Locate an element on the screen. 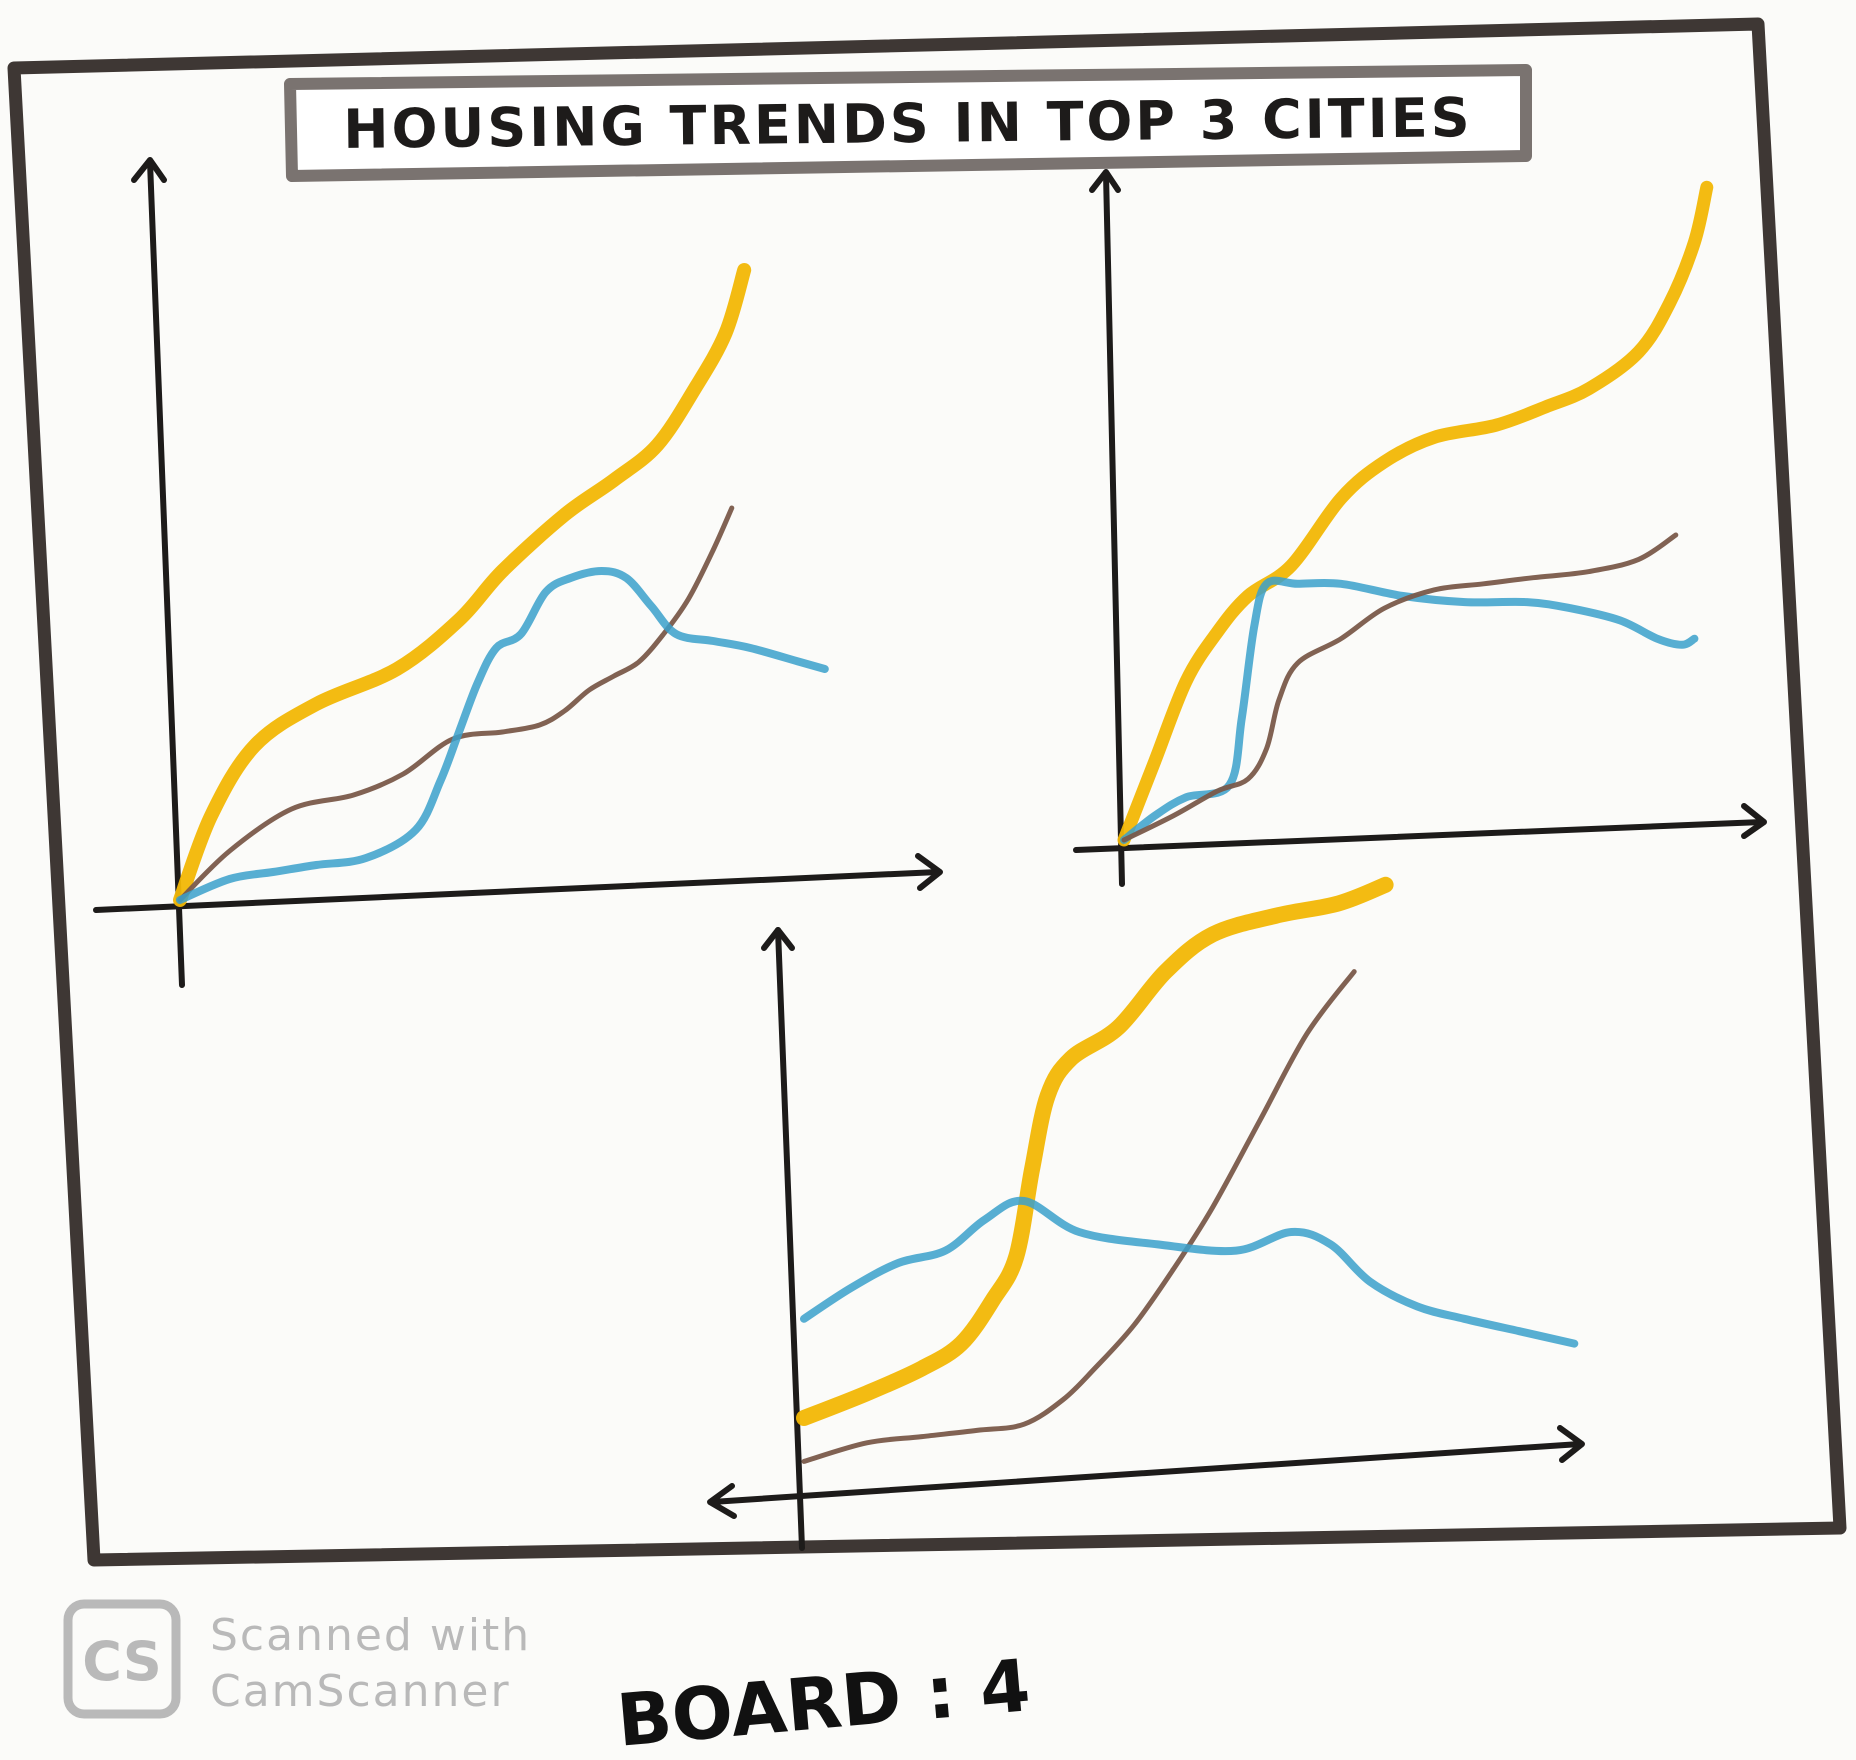 The height and width of the screenshot is (1760, 1856). chart-3-series-yellow-line is located at coordinates (1095, 1151).